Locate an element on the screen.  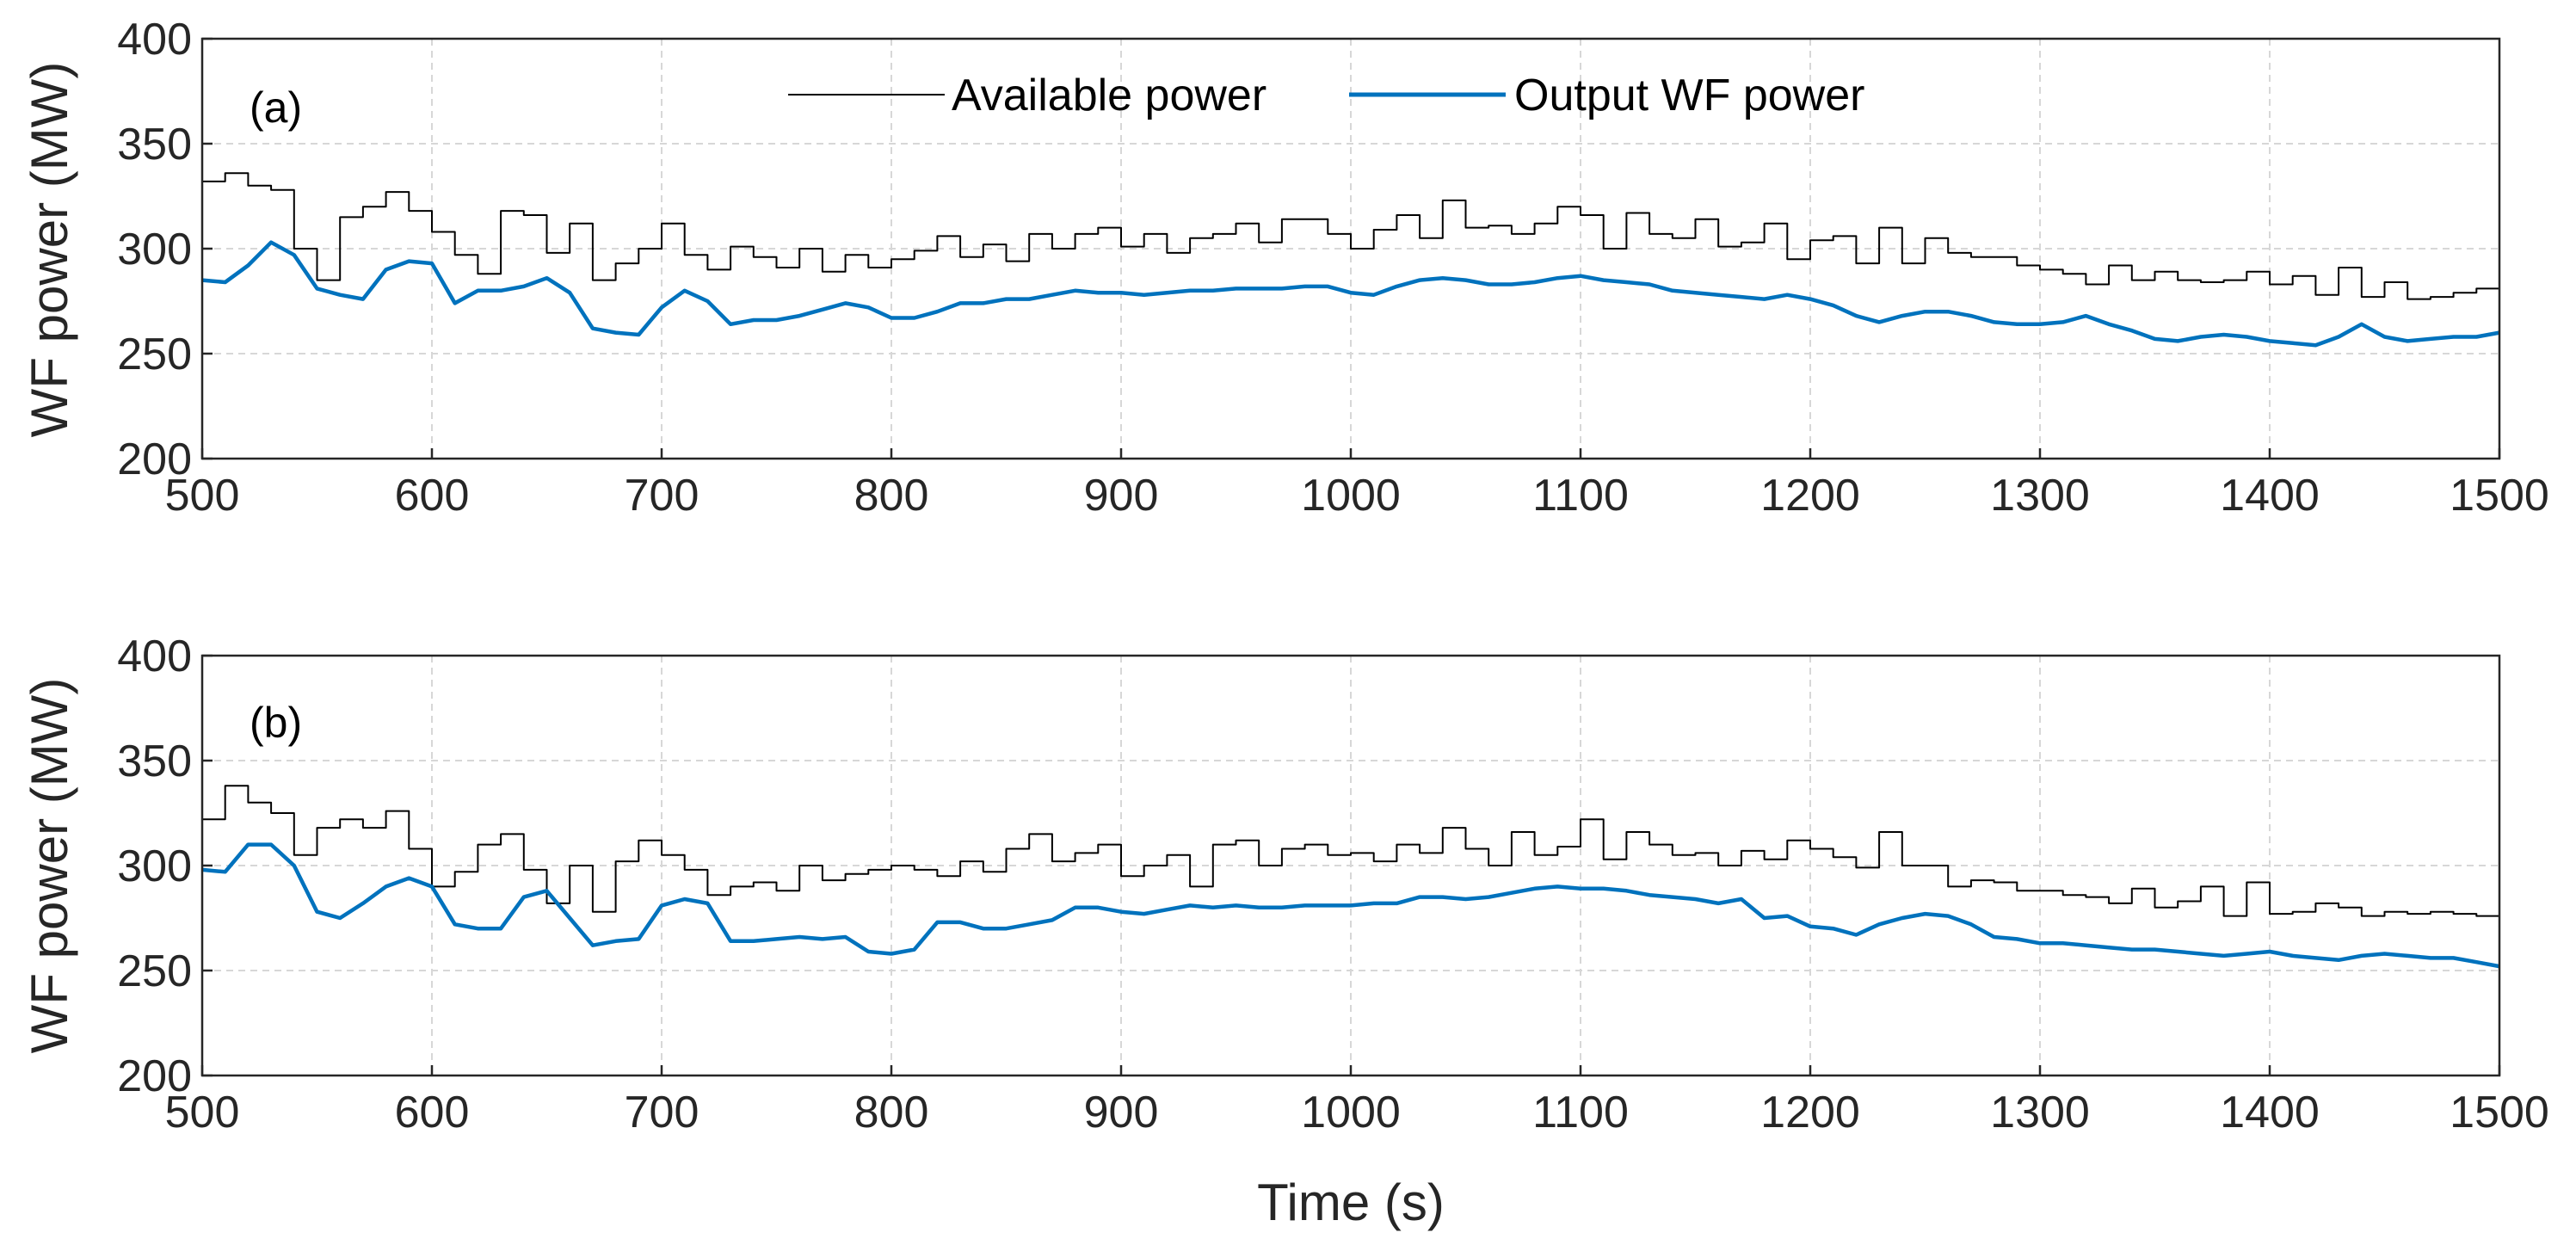
panel-b-series is located at coordinates (1350, 877).